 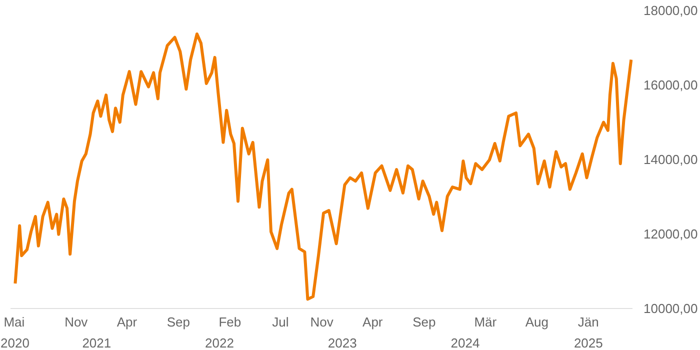 I want to click on x2-tick-label: 2022, so click(x=219, y=343).